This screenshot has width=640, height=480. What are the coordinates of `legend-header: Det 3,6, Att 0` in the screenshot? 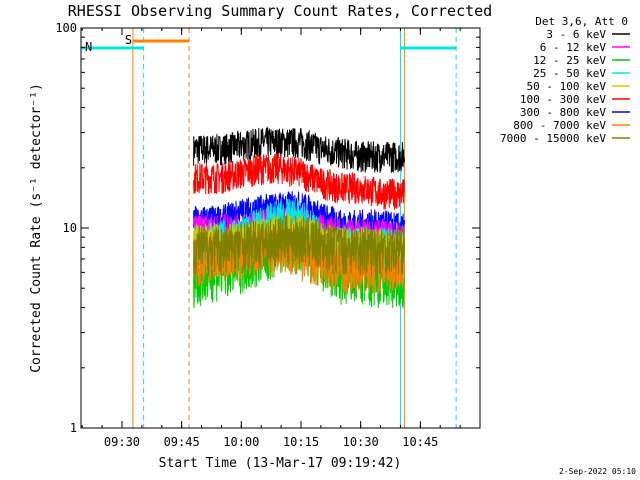 It's located at (581, 21).